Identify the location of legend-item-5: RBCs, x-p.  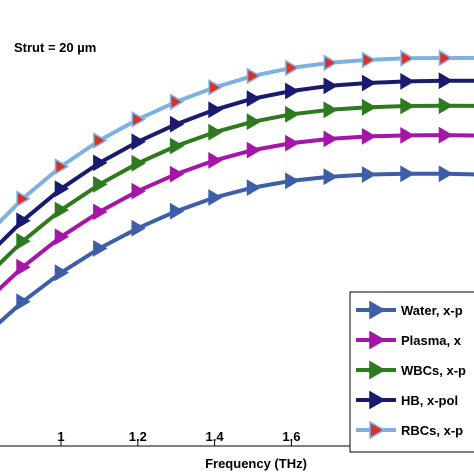
(409, 430).